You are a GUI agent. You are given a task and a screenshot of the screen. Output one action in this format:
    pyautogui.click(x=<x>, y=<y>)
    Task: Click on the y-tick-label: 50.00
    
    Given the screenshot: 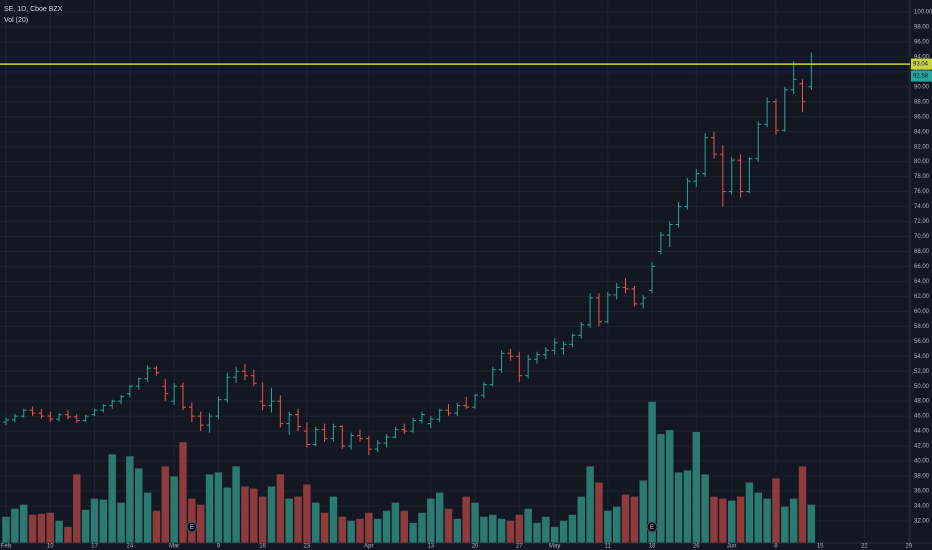 What is the action you would take?
    pyautogui.click(x=922, y=387)
    